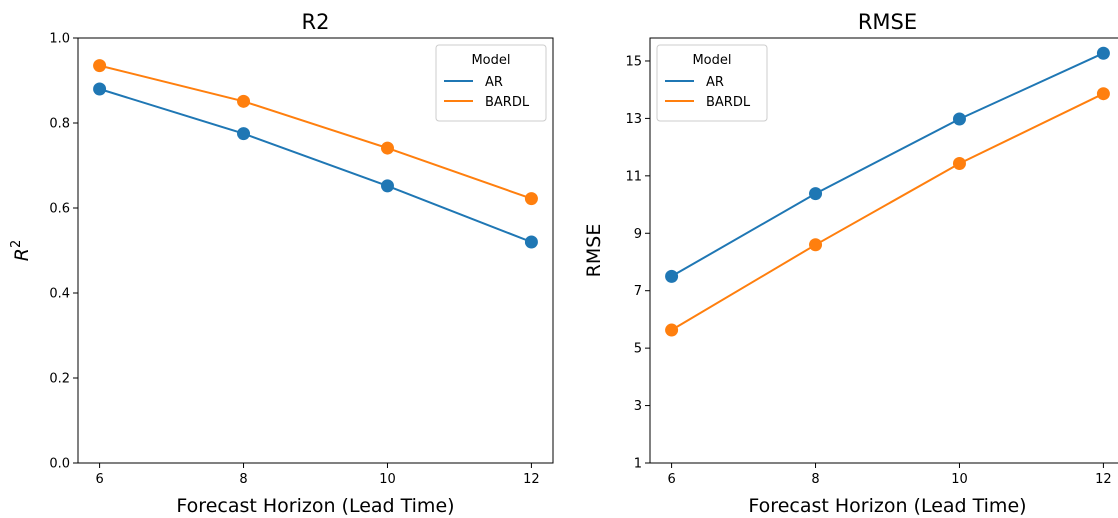 The image size is (1118, 518). What do you see at coordinates (59, 124) in the screenshot?
I see `y-tick-label: 0.8` at bounding box center [59, 124].